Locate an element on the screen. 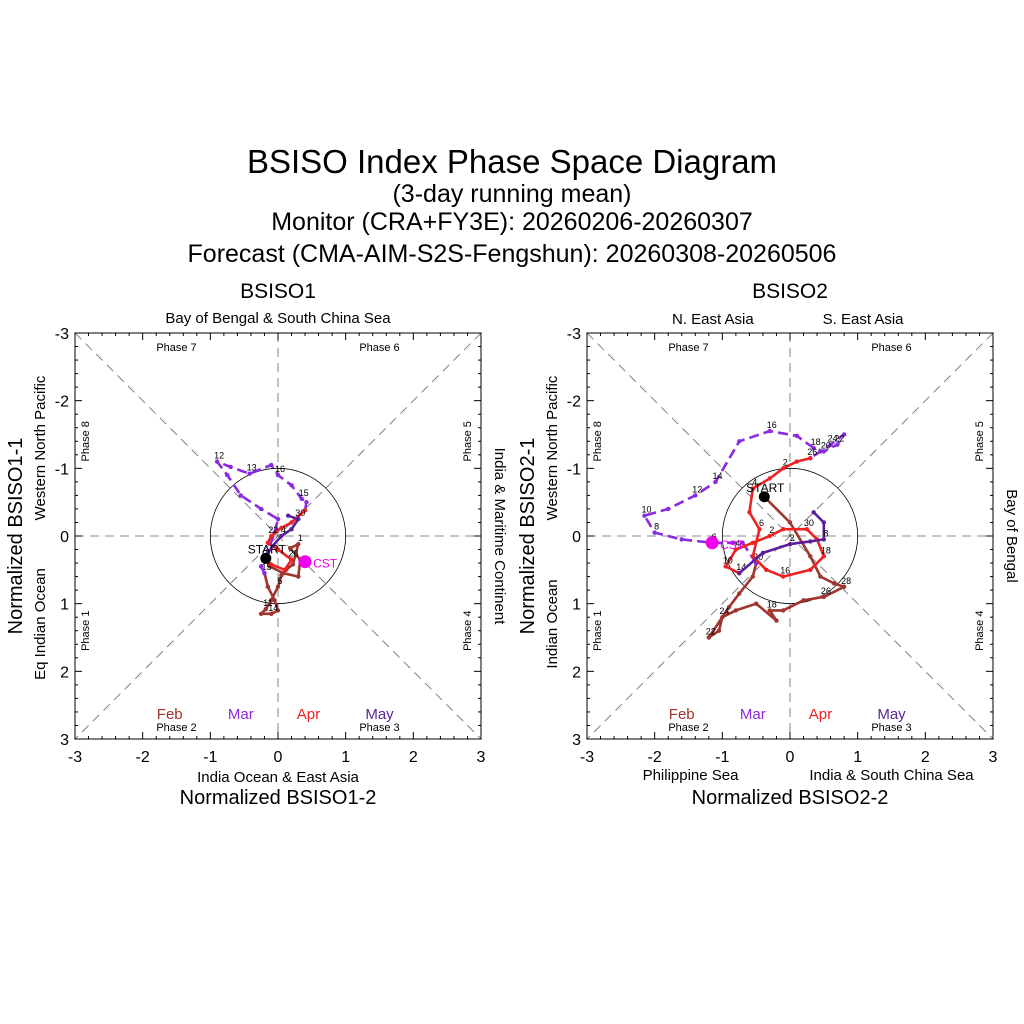 This screenshot has width=1024, height=1024. day-label: 8 is located at coordinates (825, 533).